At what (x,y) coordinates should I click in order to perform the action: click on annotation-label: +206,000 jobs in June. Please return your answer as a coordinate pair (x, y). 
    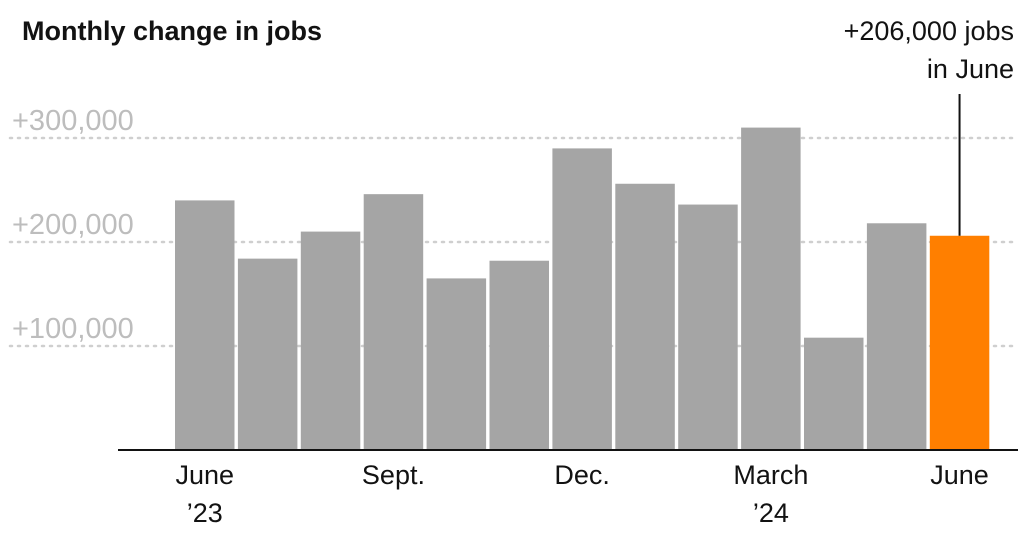
    Looking at the image, I should click on (929, 50).